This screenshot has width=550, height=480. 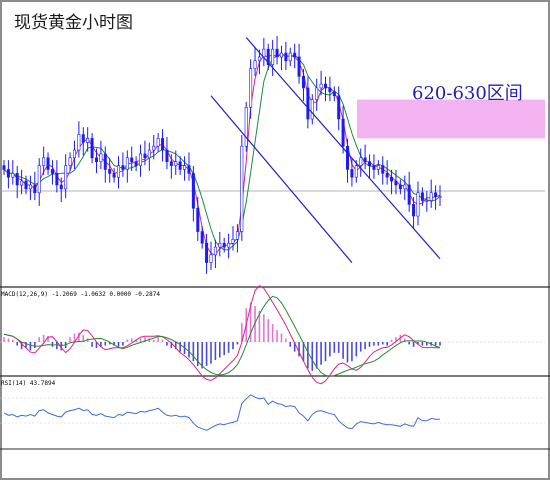 What do you see at coordinates (221, 412) in the screenshot?
I see `rsi-path` at bounding box center [221, 412].